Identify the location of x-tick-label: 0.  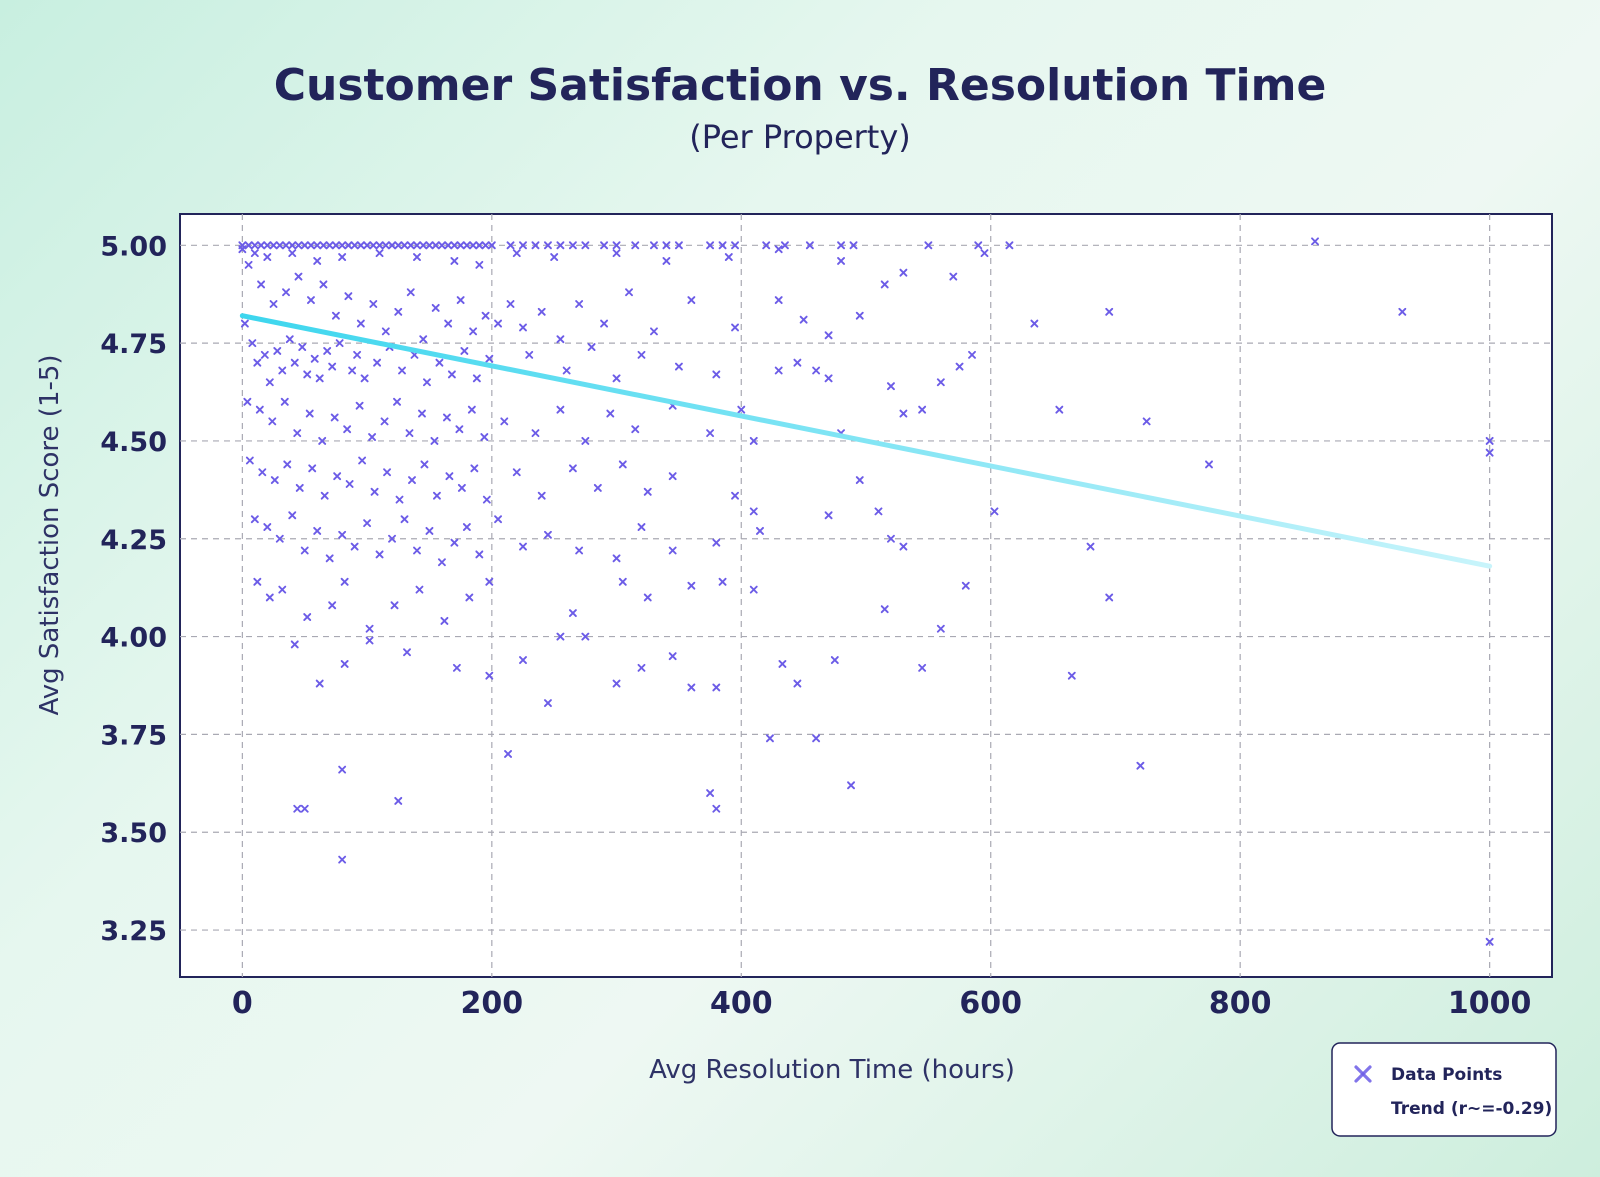
(242, 1003).